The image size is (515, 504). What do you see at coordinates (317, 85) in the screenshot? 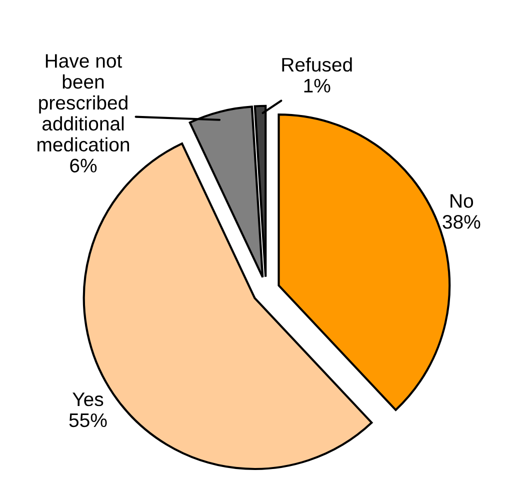
I see `data-label: 1%` at bounding box center [317, 85].